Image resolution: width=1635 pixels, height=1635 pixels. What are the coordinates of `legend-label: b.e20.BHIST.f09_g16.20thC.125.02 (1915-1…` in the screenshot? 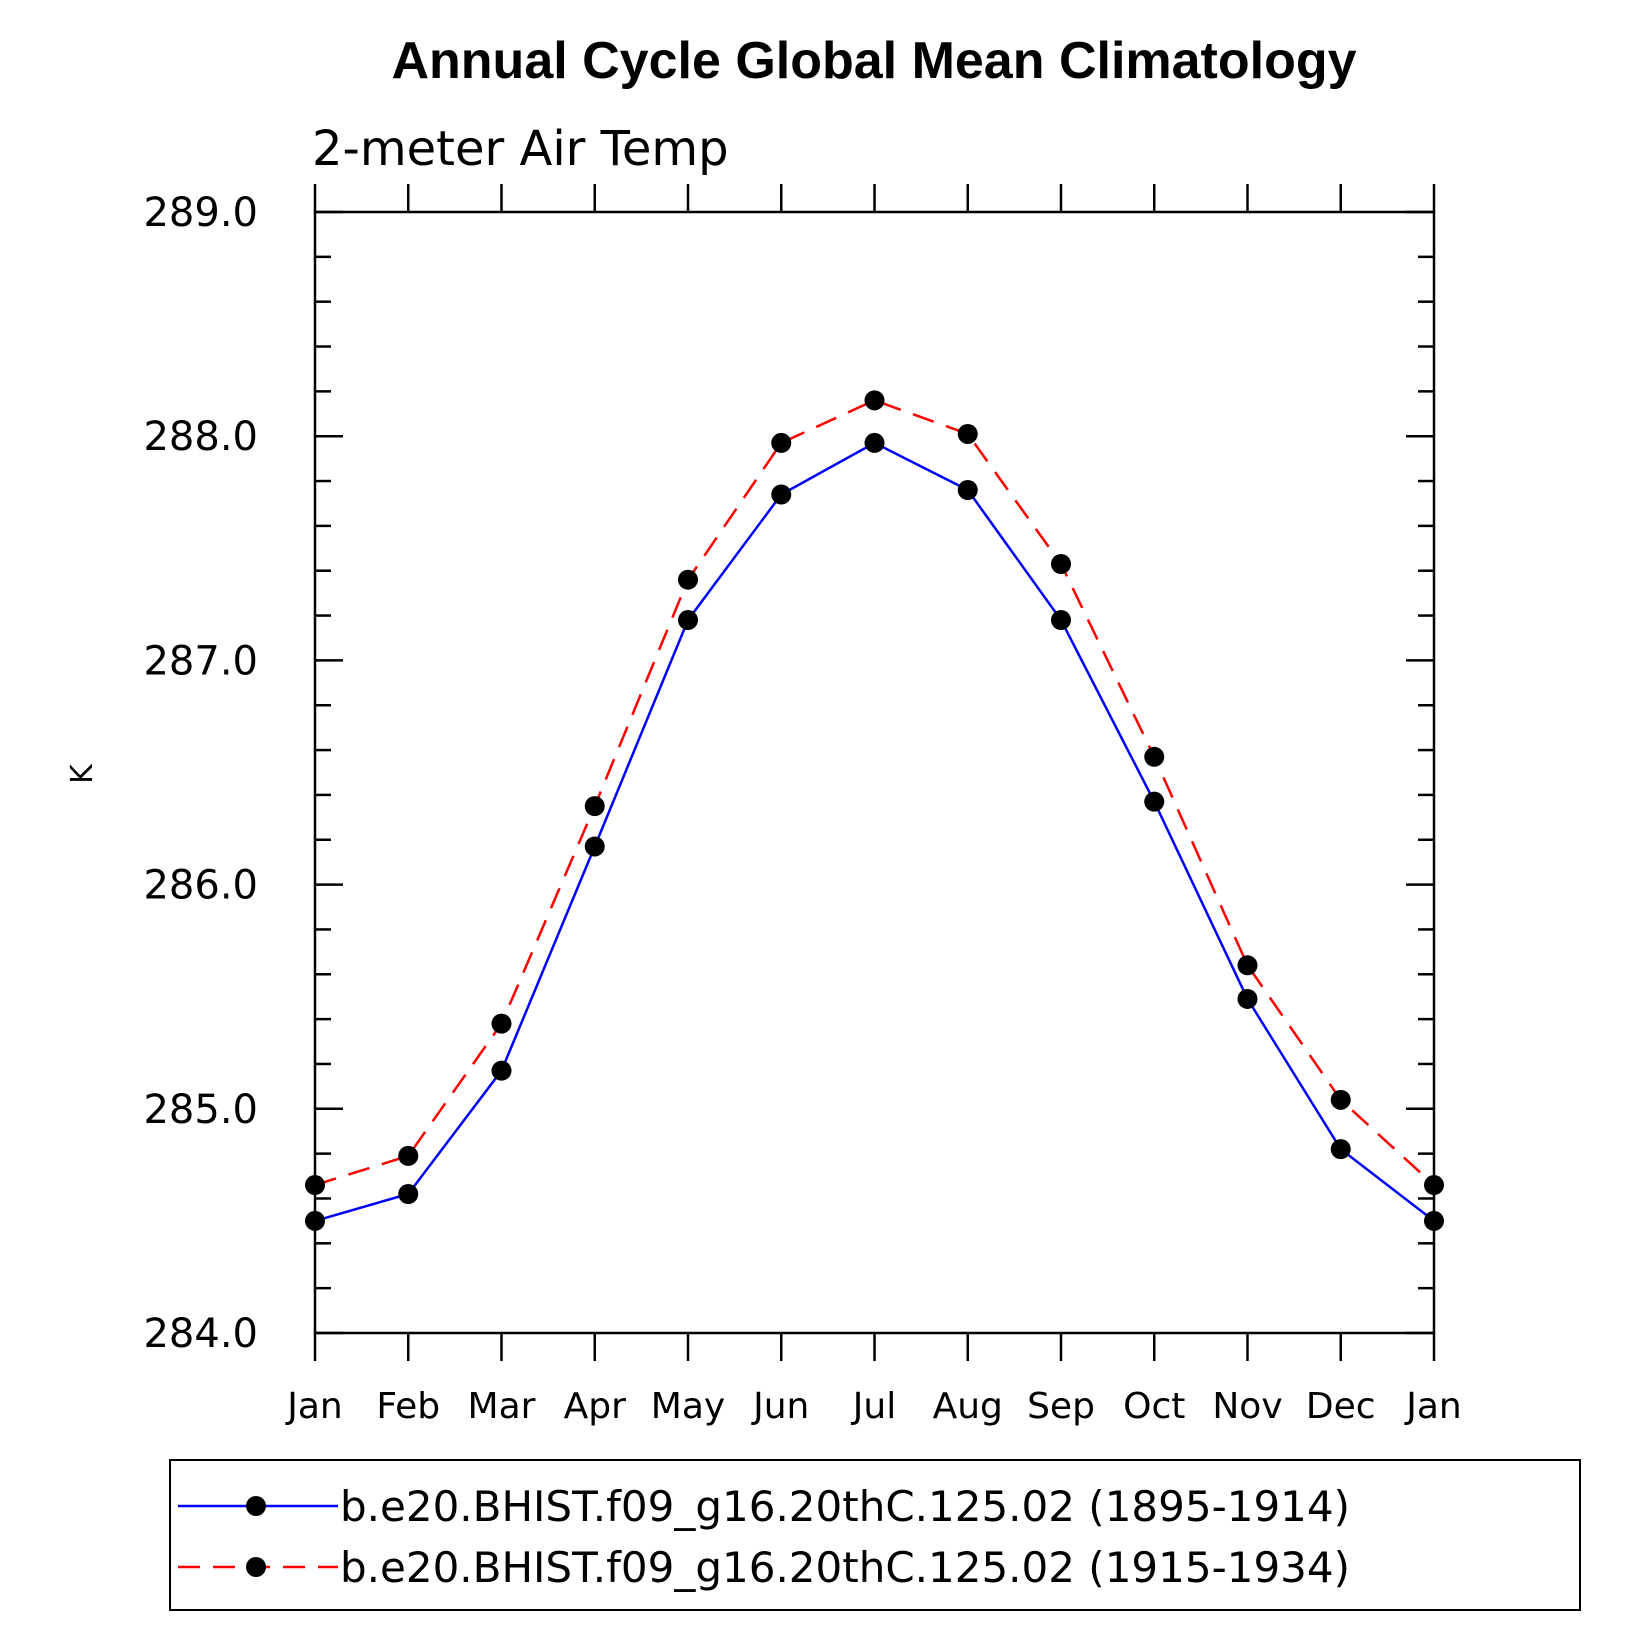 It's located at (845, 1567).